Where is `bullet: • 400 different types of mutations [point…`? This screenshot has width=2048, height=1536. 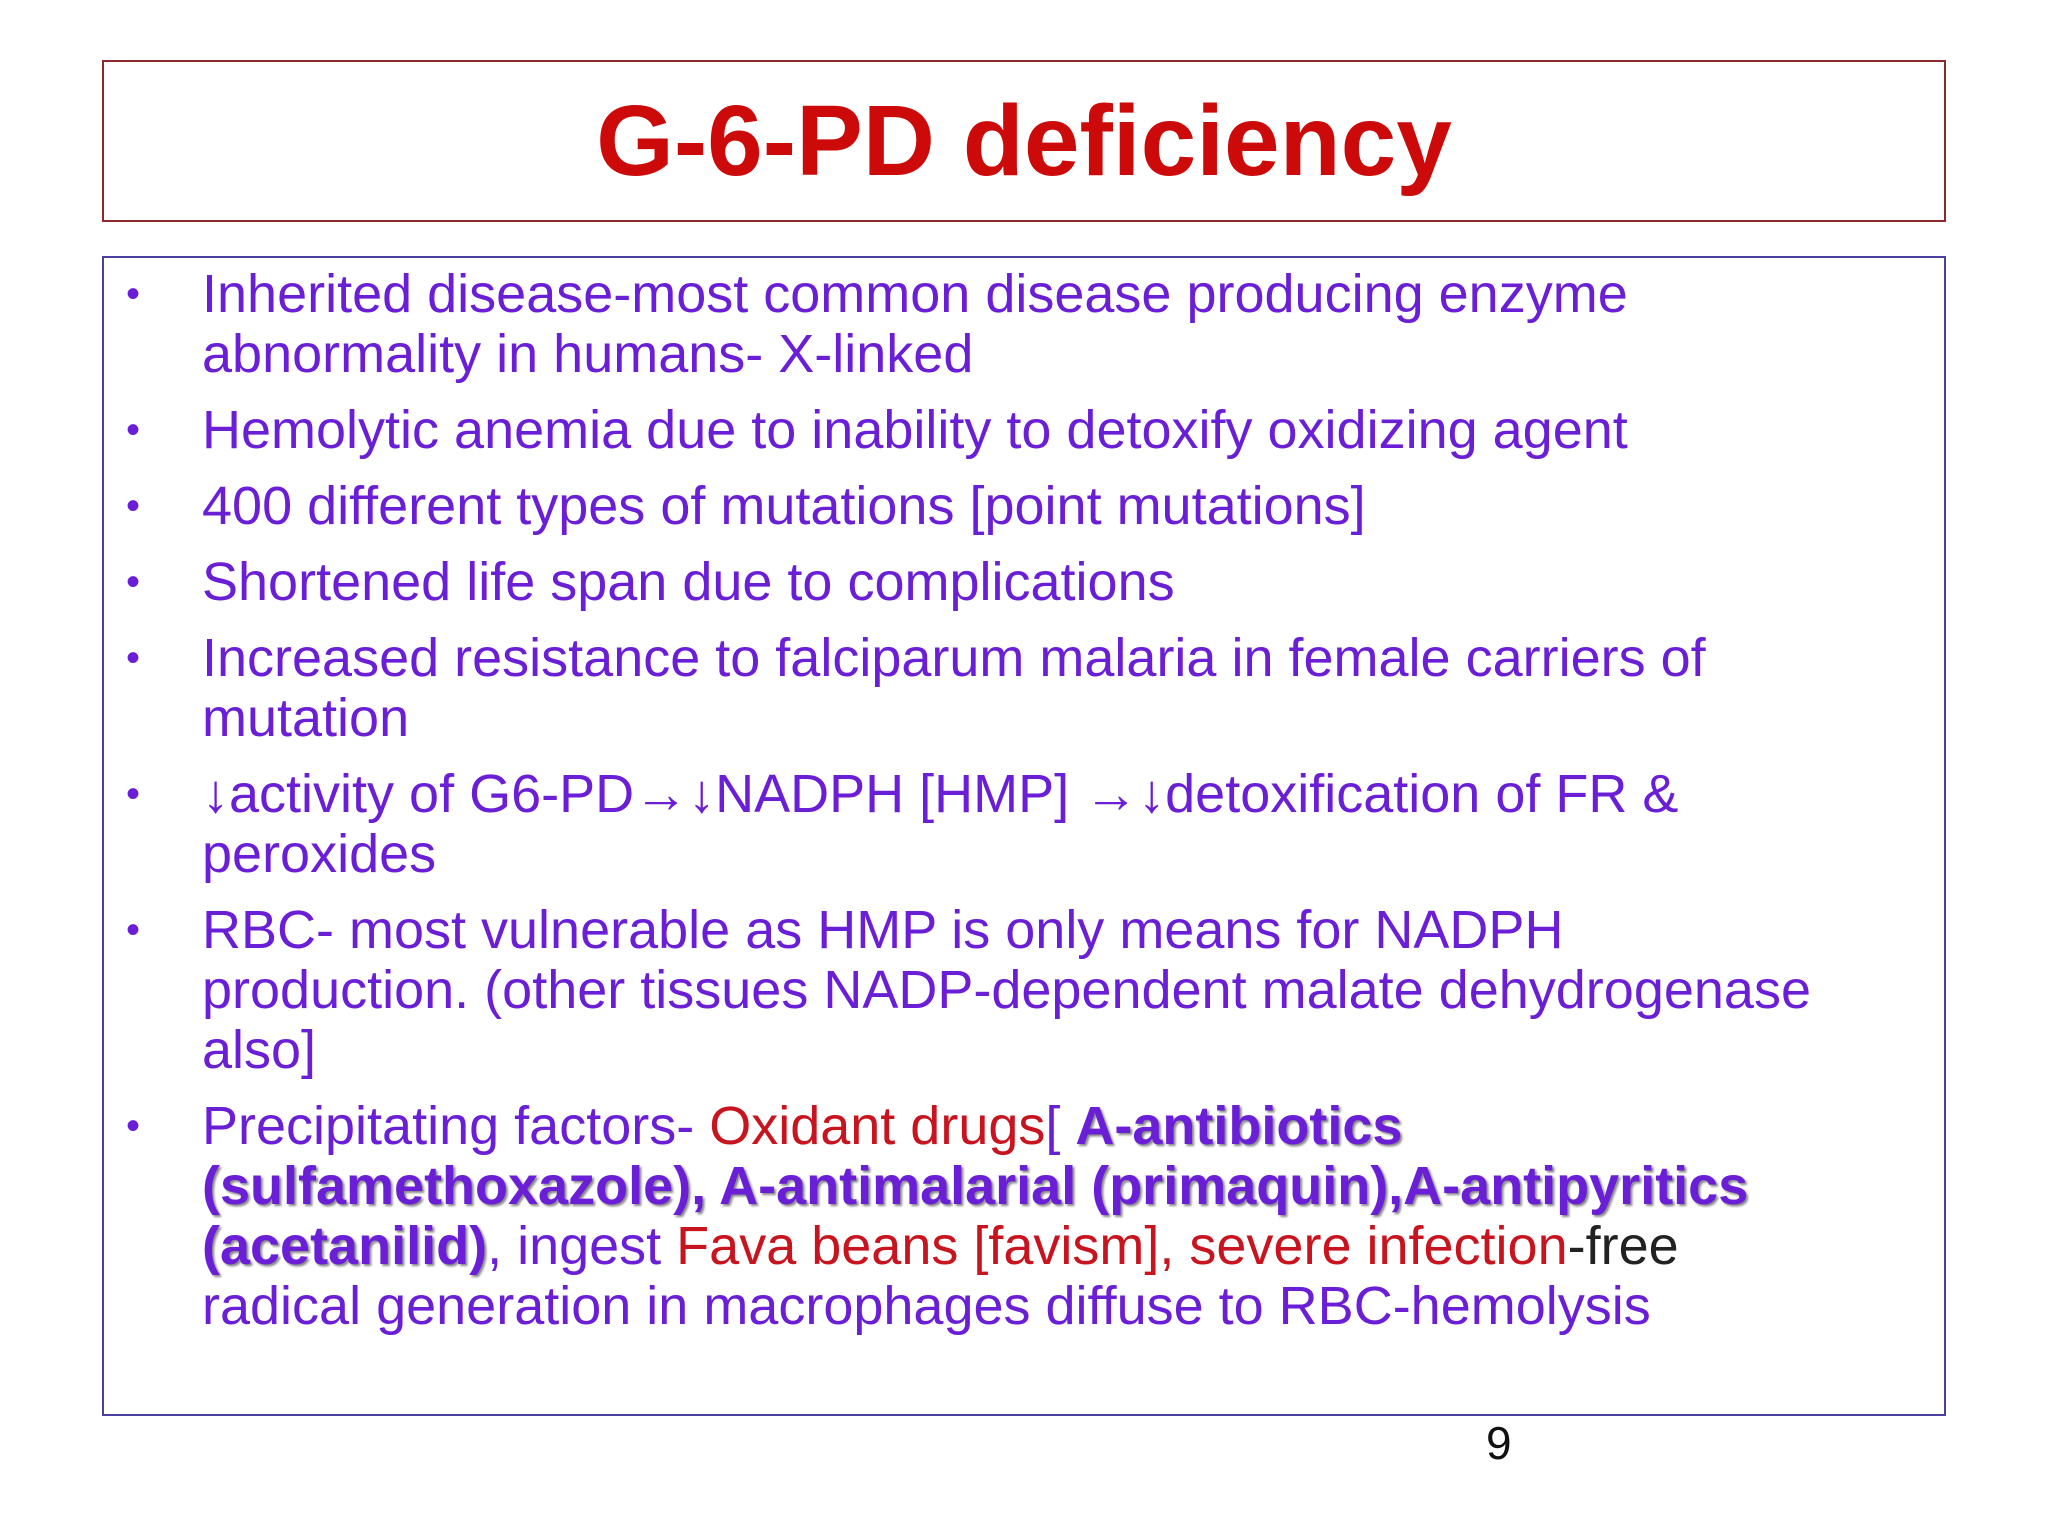 bullet: • 400 different types of mutations [point… is located at coordinates (1024, 506).